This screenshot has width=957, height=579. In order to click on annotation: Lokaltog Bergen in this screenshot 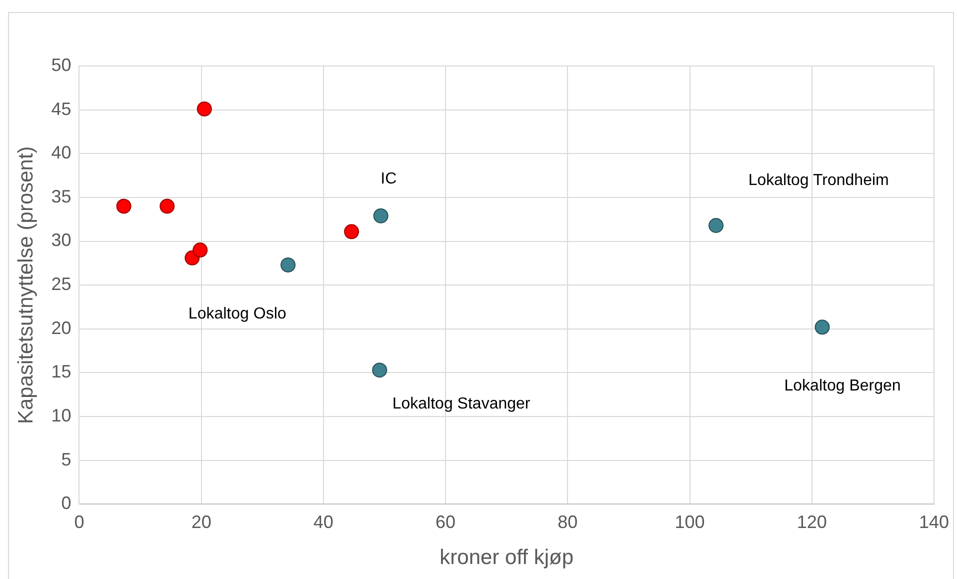, I will do `click(842, 385)`.